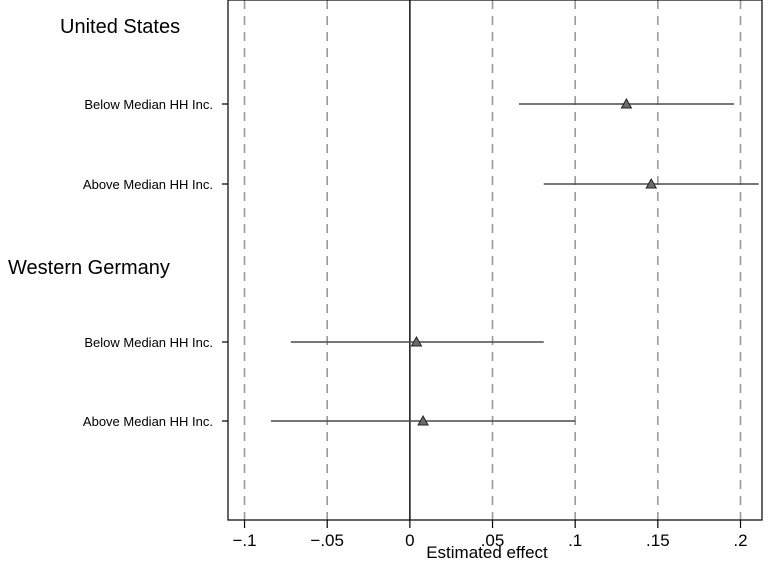 The height and width of the screenshot is (565, 768). I want to click on x-tick-label: .15, so click(658, 540).